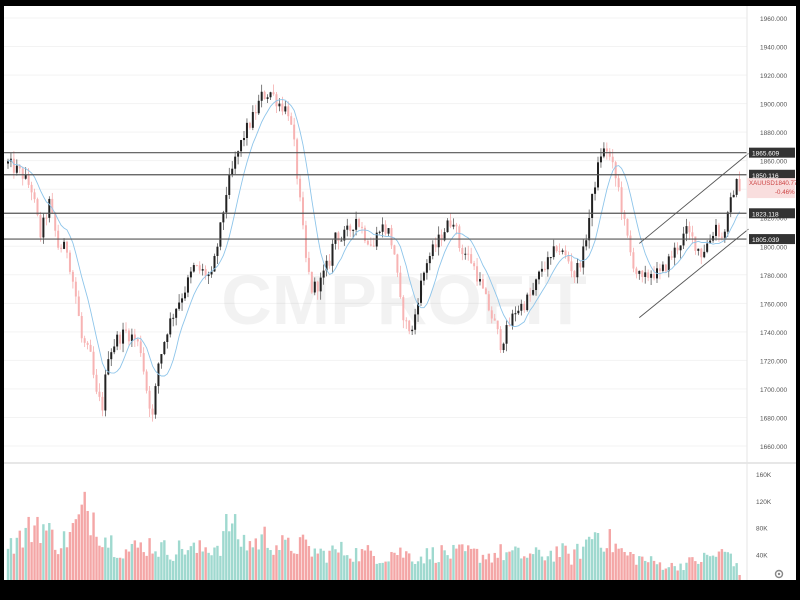 Image resolution: width=800 pixels, height=600 pixels. What do you see at coordinates (762, 529) in the screenshot?
I see `volume-tick-label: 80K` at bounding box center [762, 529].